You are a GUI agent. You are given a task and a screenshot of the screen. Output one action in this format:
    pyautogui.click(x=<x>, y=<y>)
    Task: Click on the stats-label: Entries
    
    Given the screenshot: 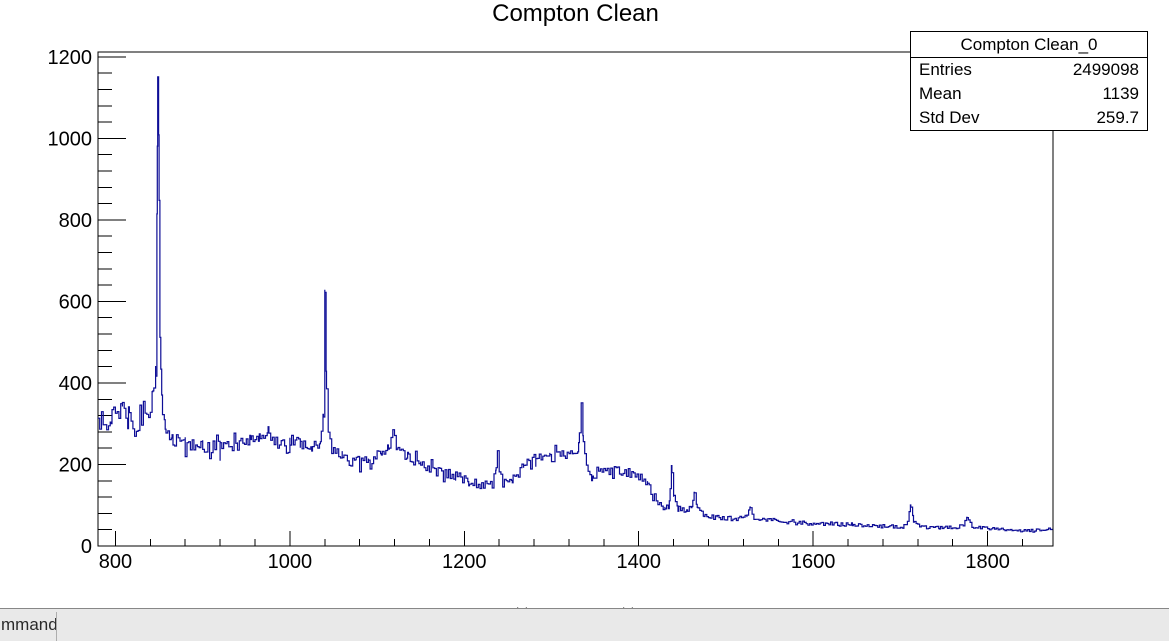 What is the action you would take?
    pyautogui.click(x=945, y=69)
    